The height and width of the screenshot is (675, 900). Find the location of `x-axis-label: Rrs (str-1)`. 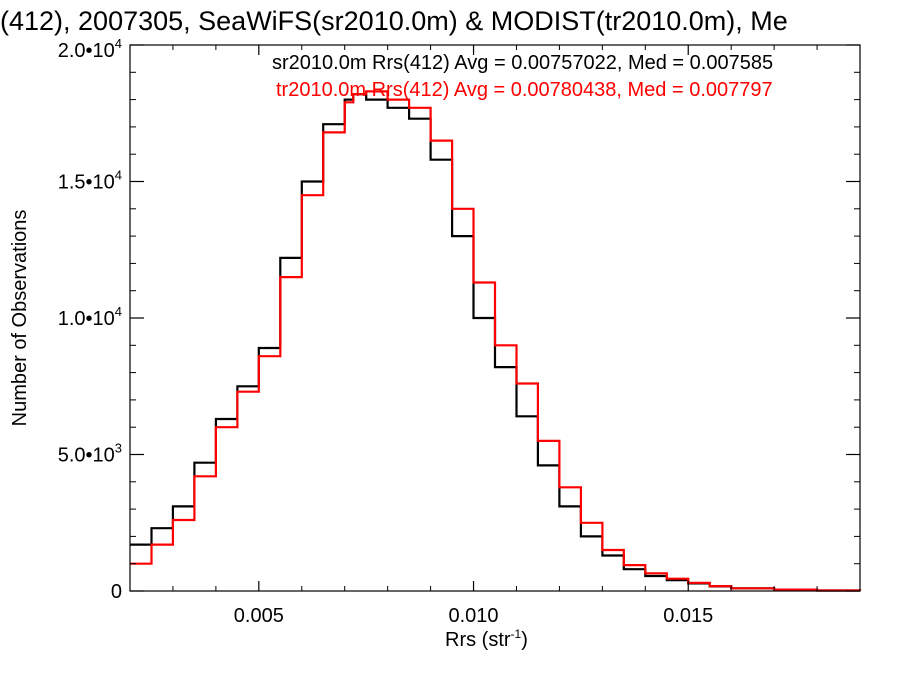

x-axis-label: Rrs (str-1) is located at coordinates (486, 639).